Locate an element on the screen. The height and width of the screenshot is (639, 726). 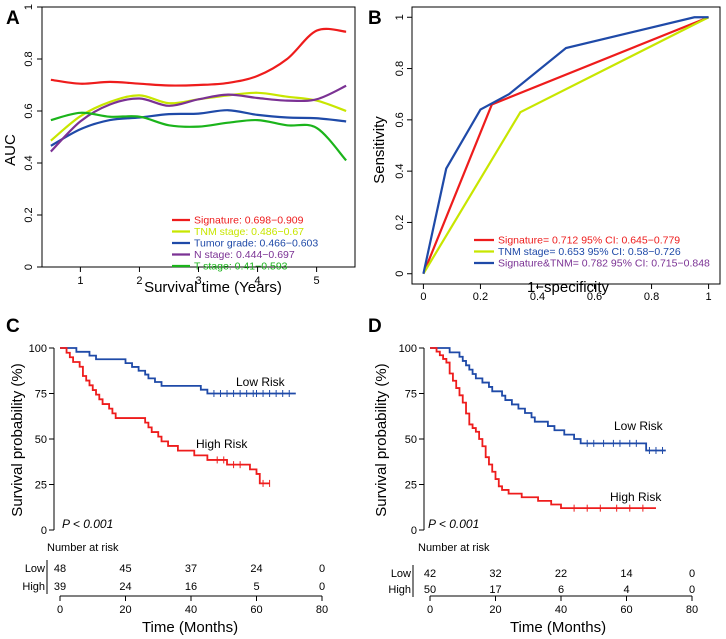
panel-a-xtick-label: 2 is located at coordinates (139, 281).